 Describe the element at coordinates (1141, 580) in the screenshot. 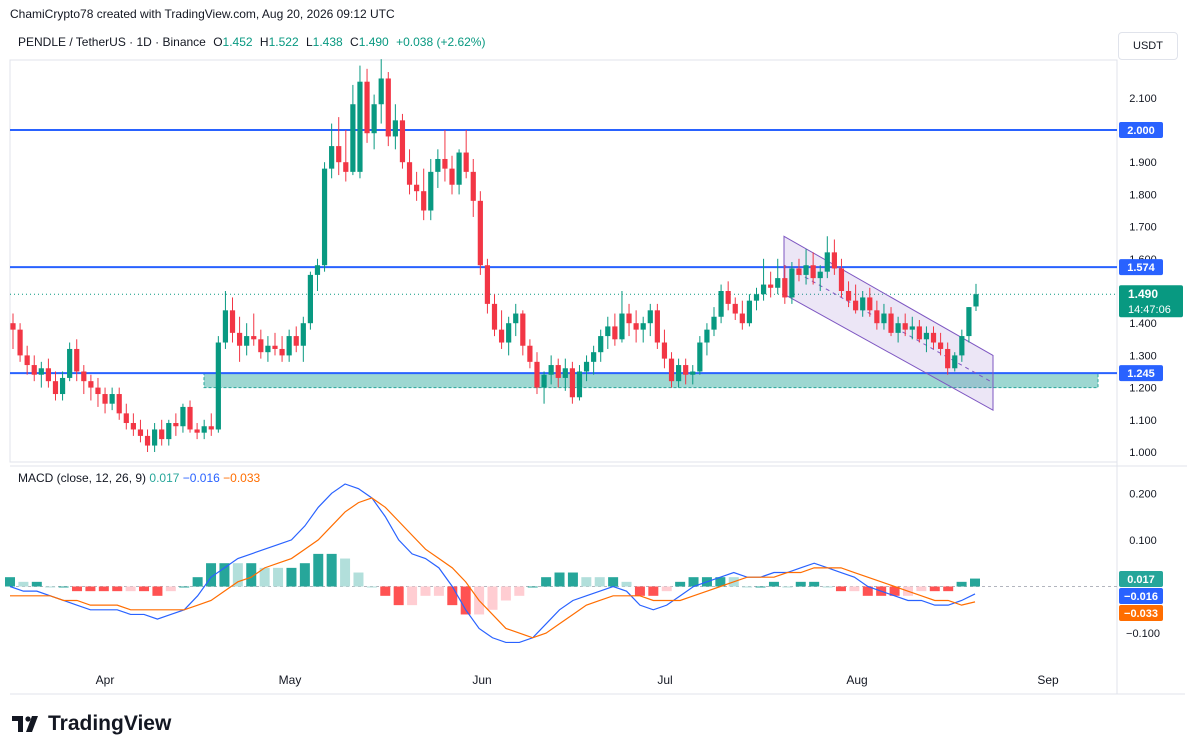

I see `macd-value-label: 0.017` at that location.